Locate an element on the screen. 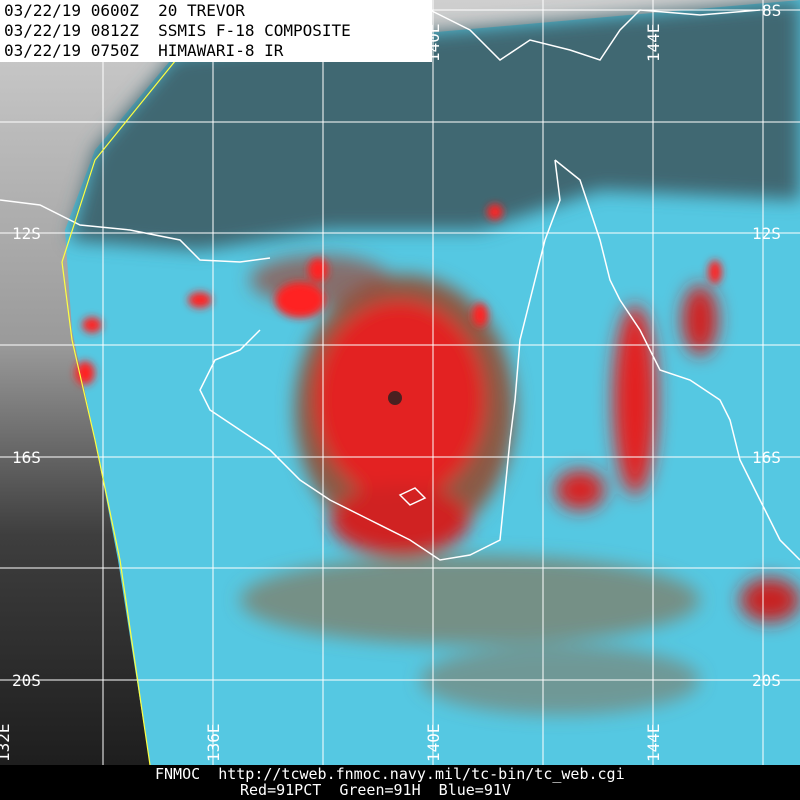 The width and height of the screenshot is (800, 800). lat-label: 8S is located at coordinates (771, 10).